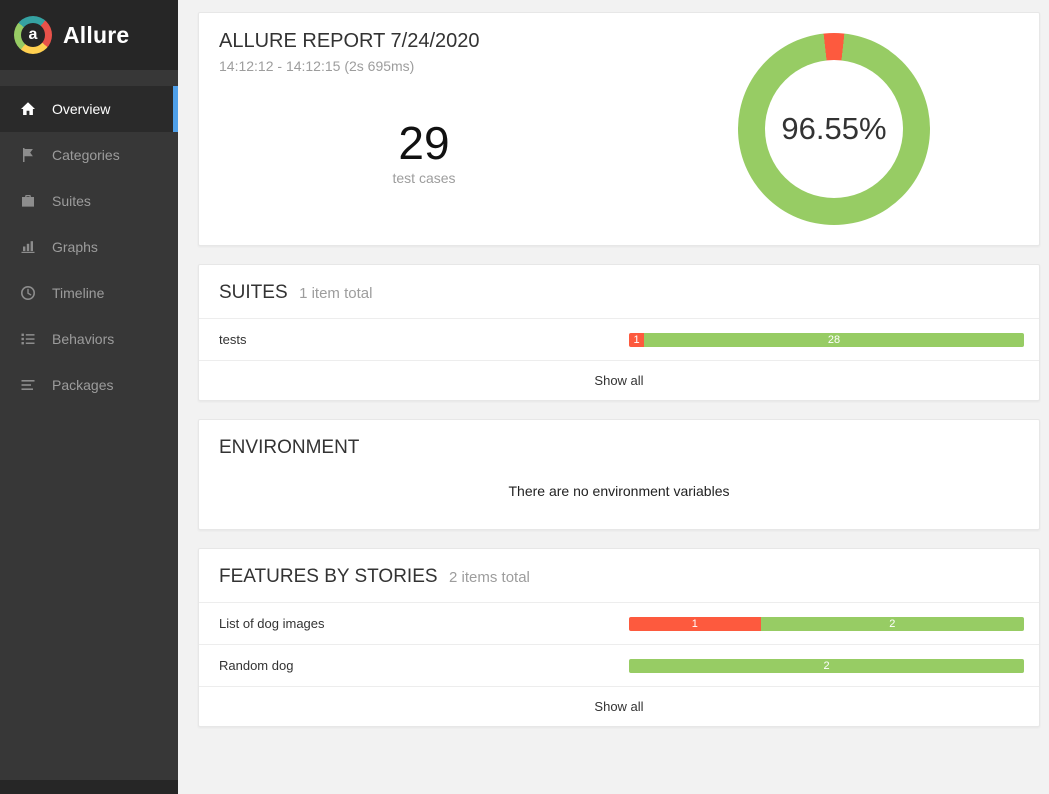 Image resolution: width=1049 pixels, height=794 pixels. Describe the element at coordinates (272, 623) in the screenshot. I see `feature-name: List of dog images` at that location.